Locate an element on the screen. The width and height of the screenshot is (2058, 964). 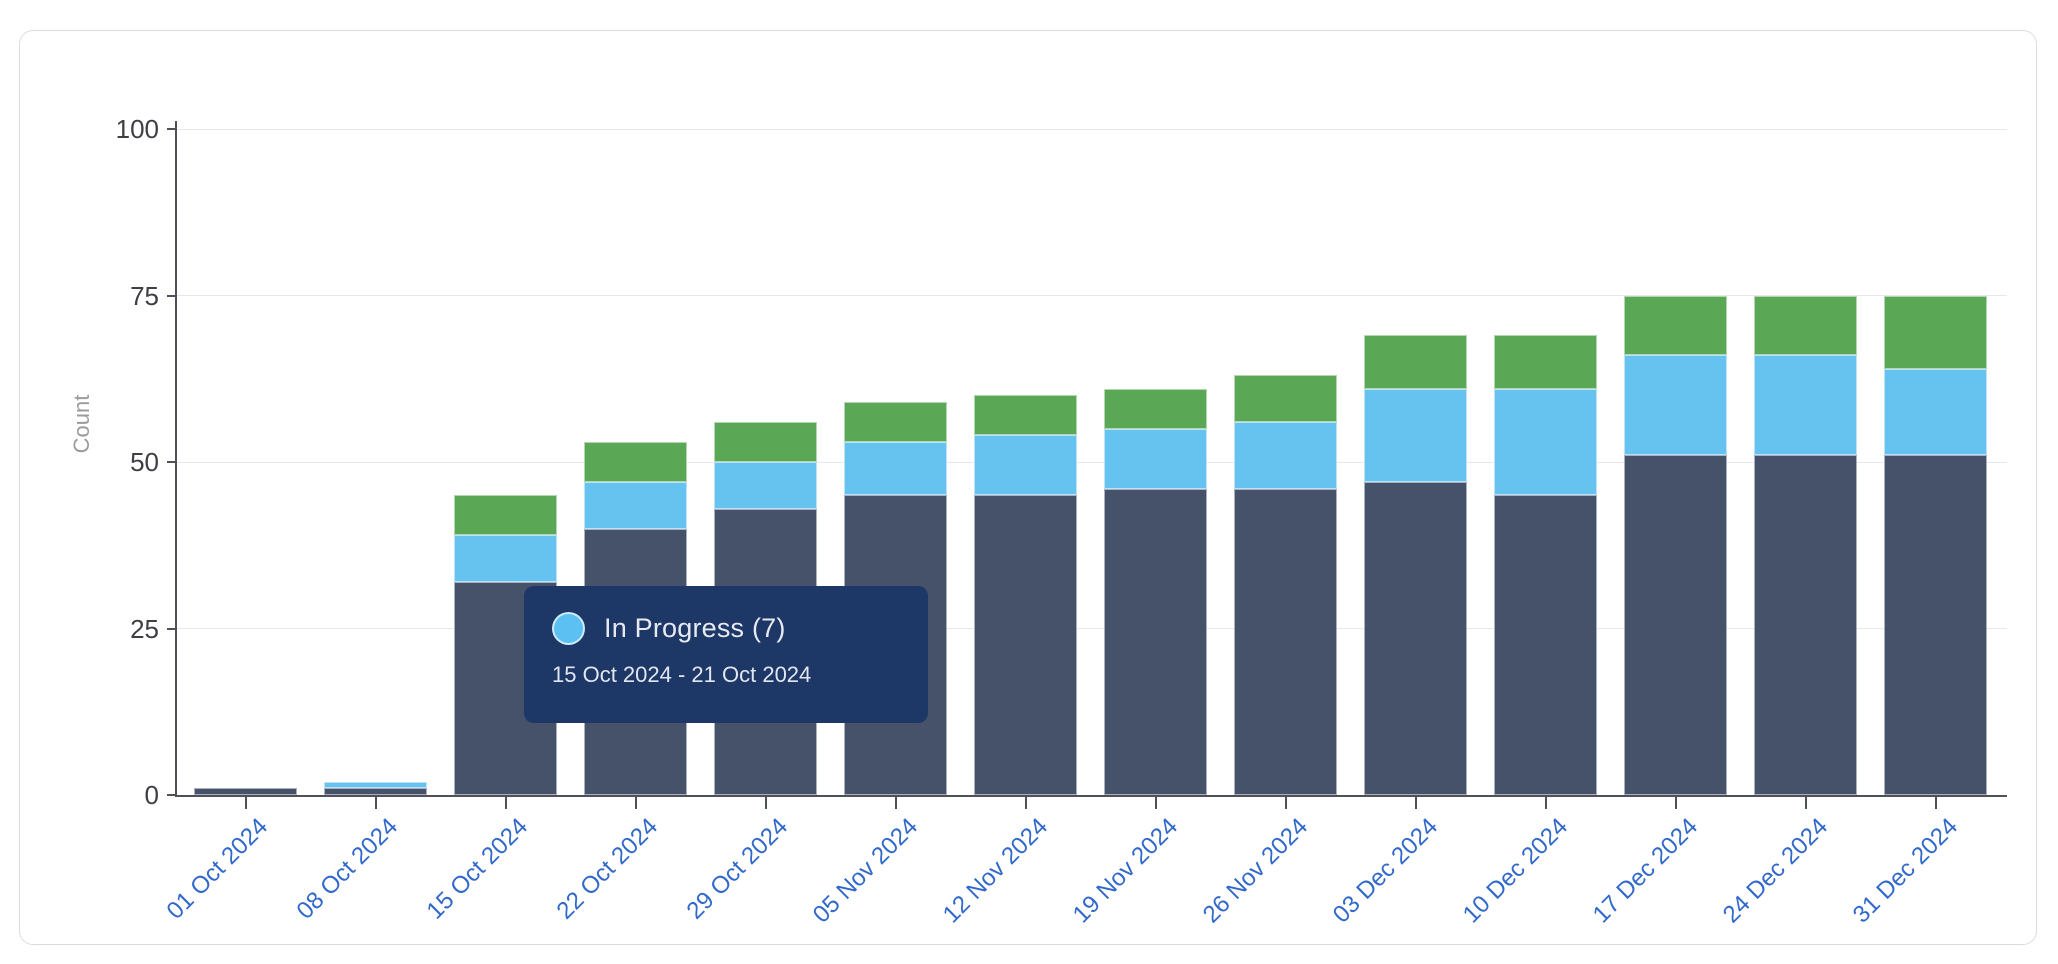
x-tick-label: 12 Nov 2024 is located at coordinates (995, 871).